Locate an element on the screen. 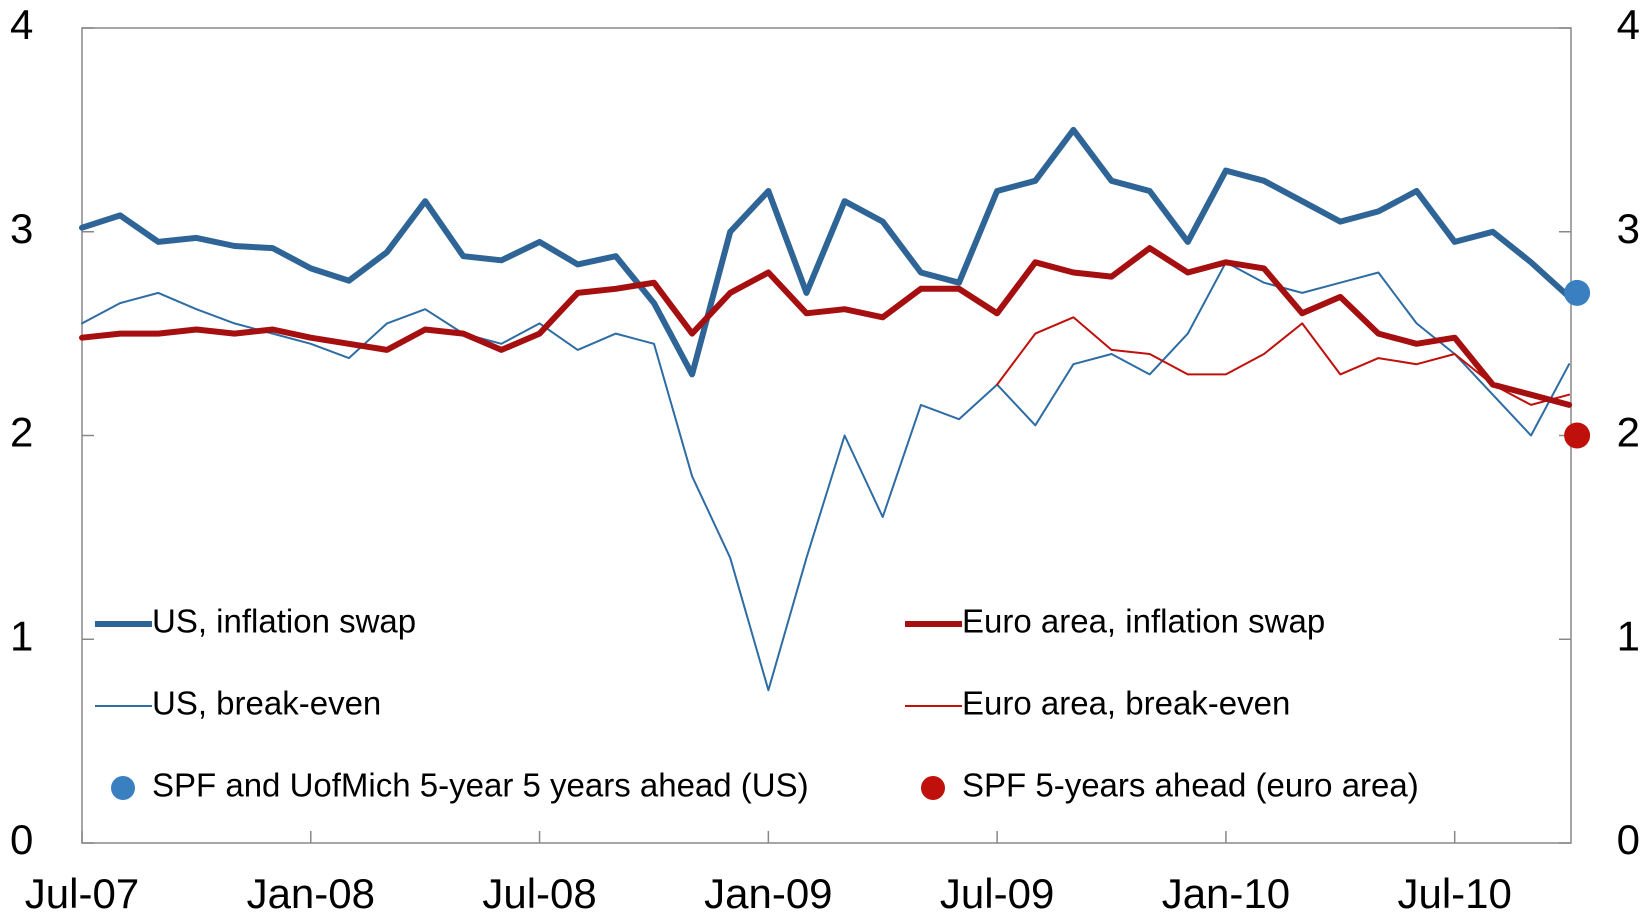 This screenshot has height=920, width=1647. y-tick-label: 0 is located at coordinates (21, 839).